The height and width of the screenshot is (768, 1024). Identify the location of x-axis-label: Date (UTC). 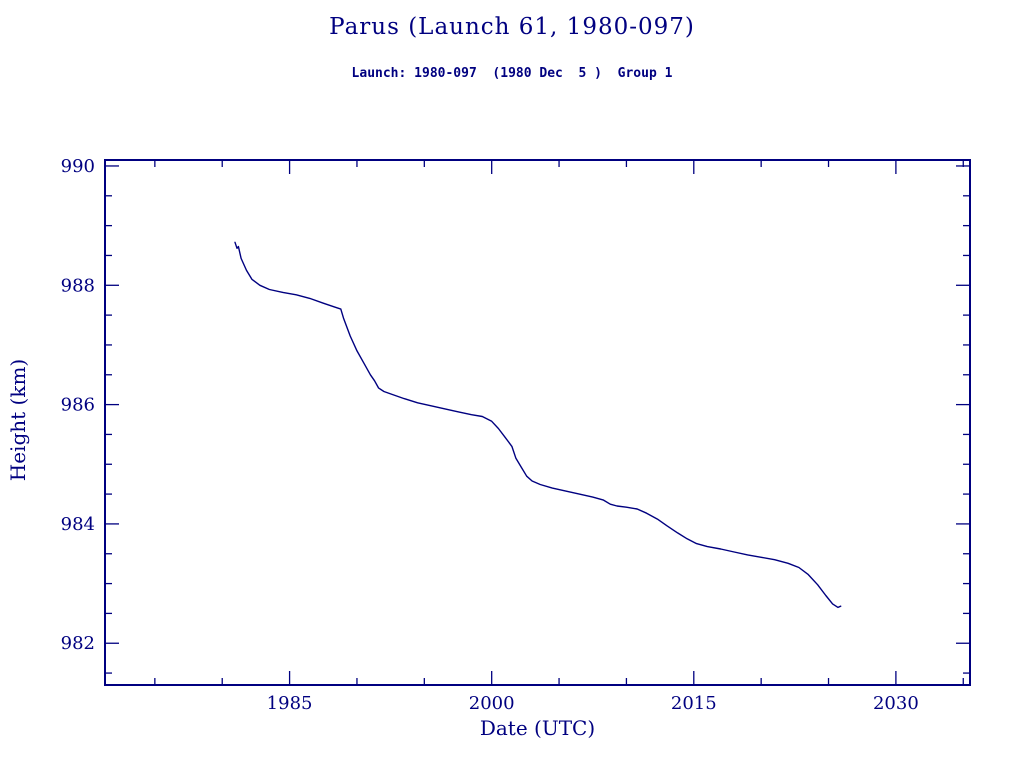
(537, 728).